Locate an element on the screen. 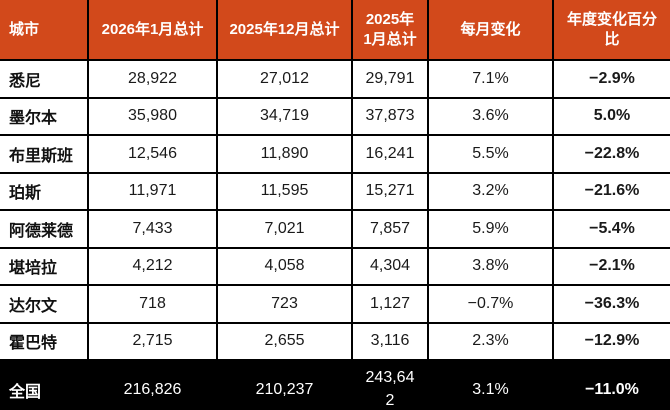 This screenshot has height=410, width=670. jan-2026-total-cell: 12,546 is located at coordinates (152, 154).